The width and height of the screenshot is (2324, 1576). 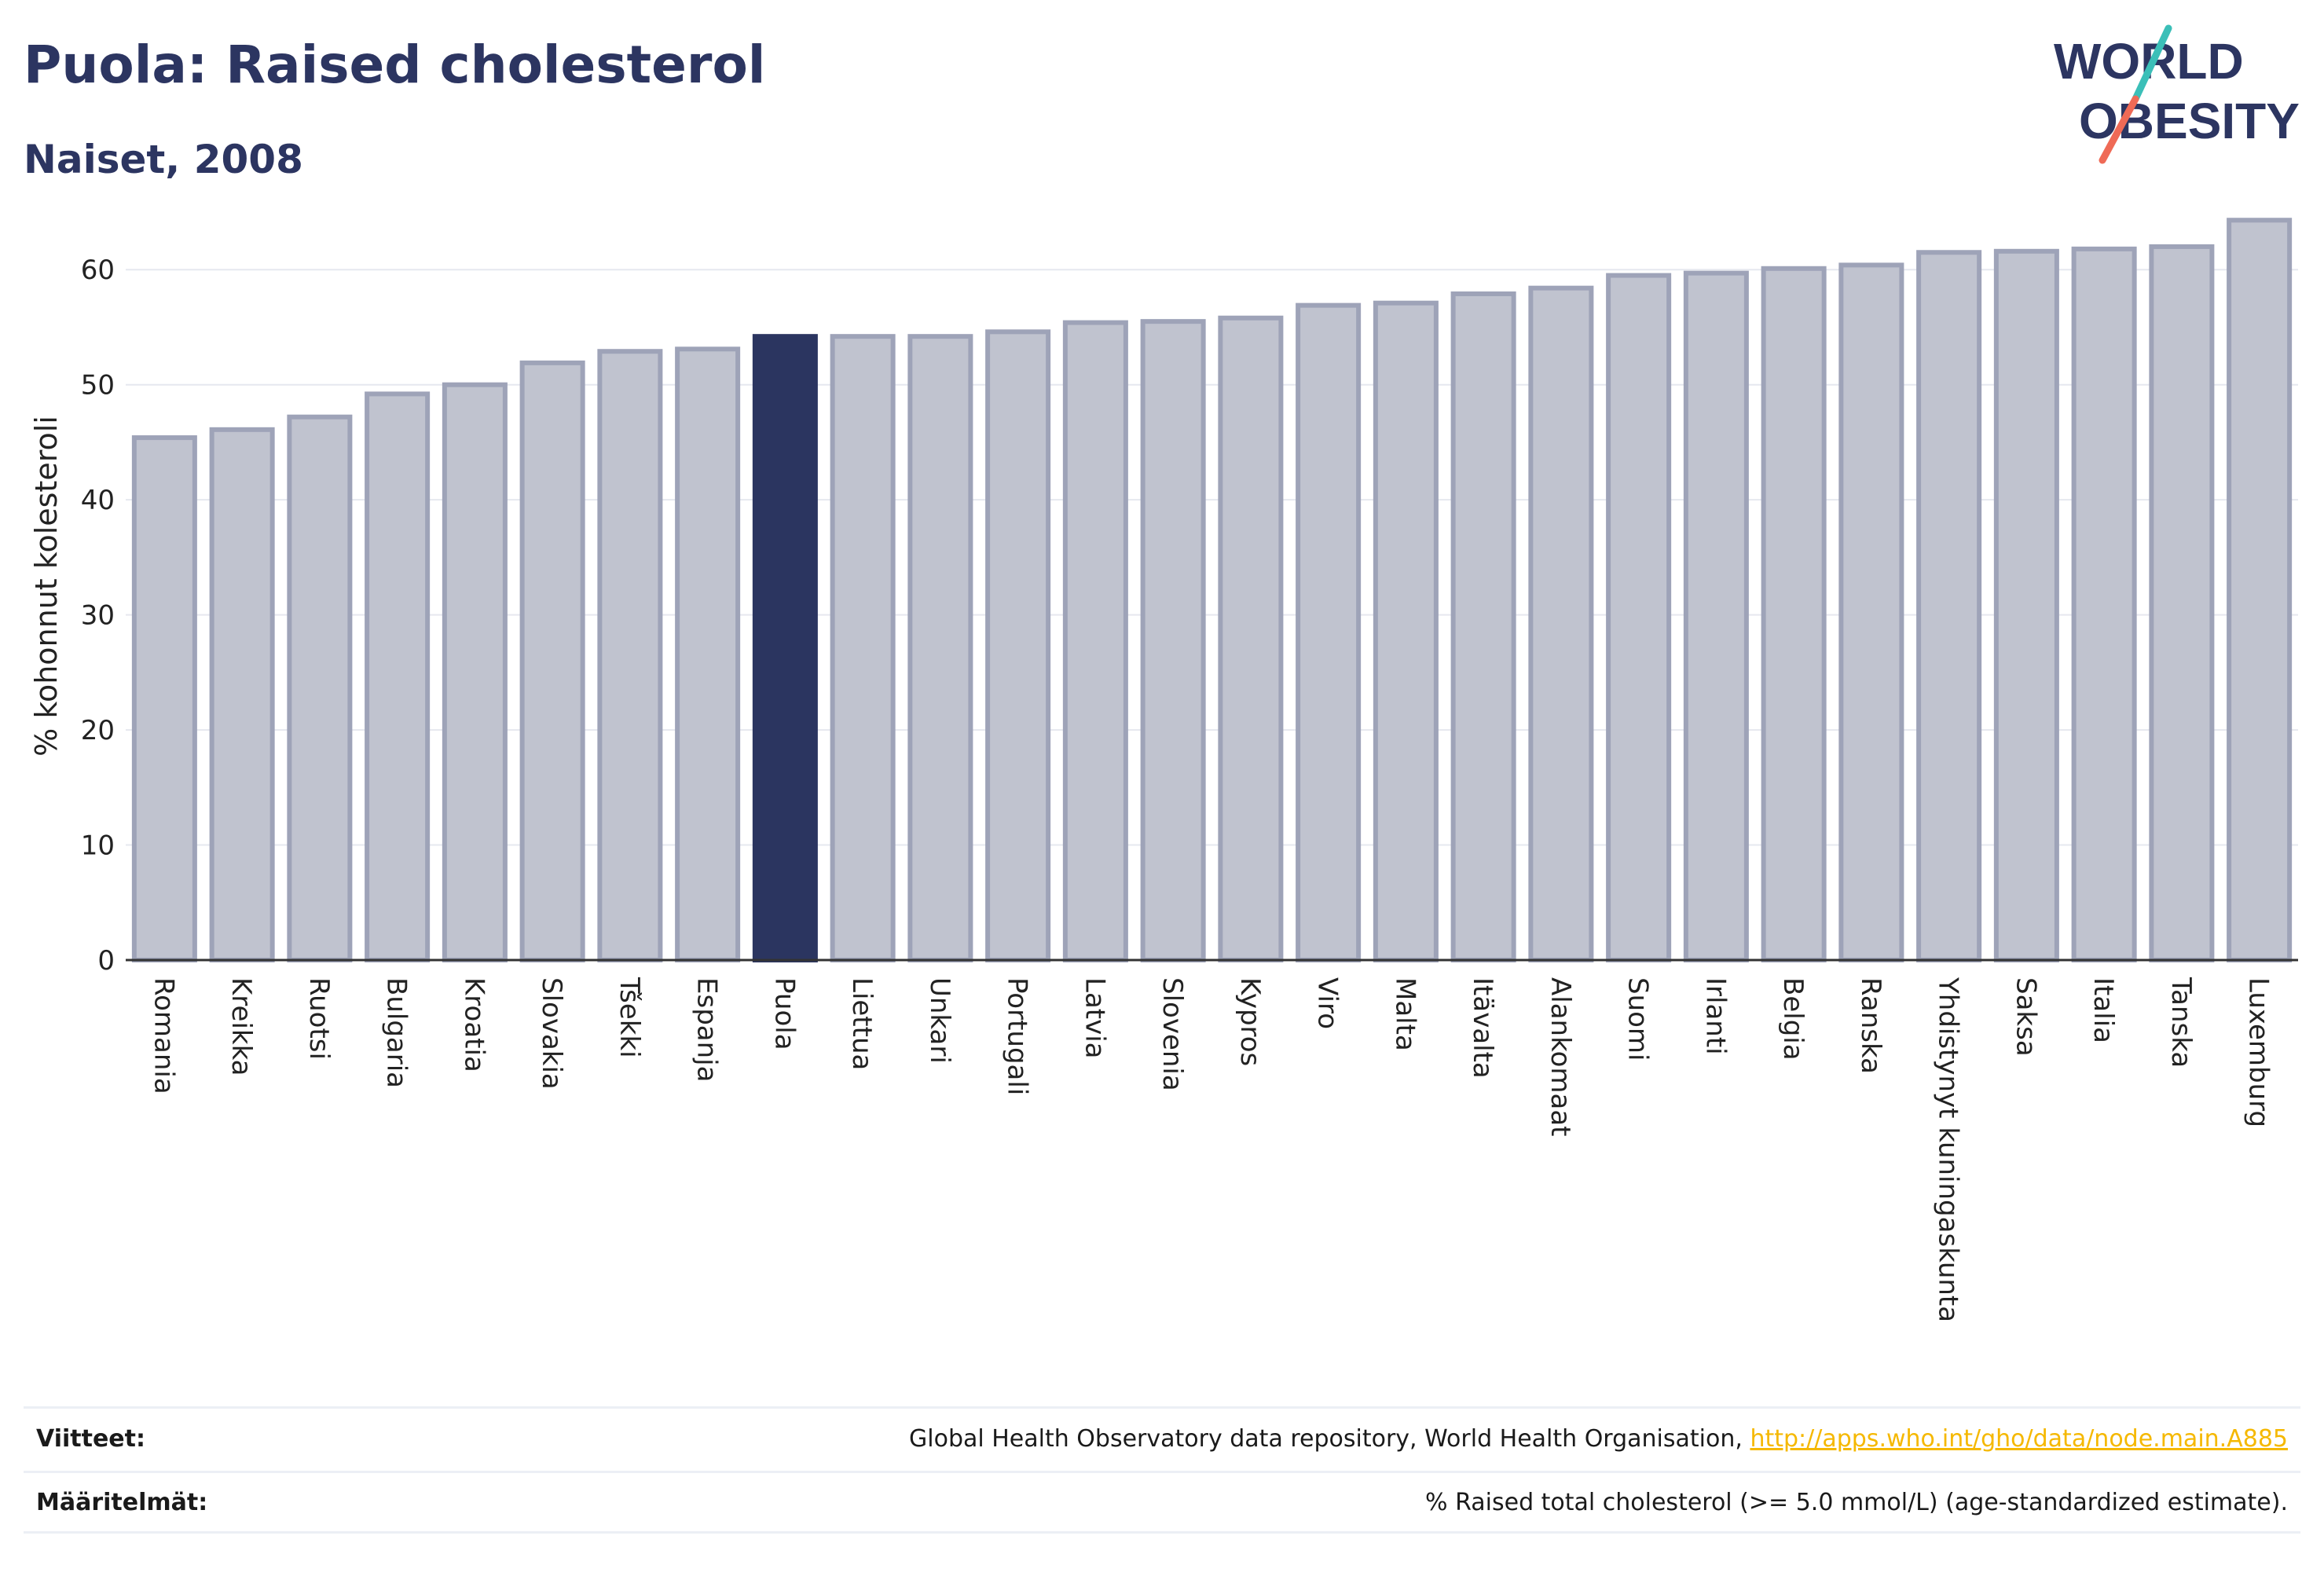 What do you see at coordinates (163, 1035) in the screenshot?
I see `x-tick-label: Romania` at bounding box center [163, 1035].